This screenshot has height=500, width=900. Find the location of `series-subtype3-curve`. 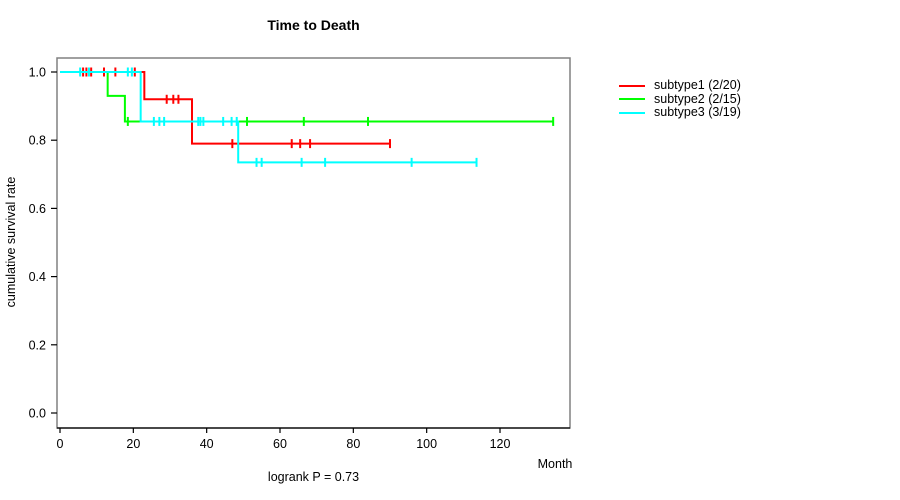

series-subtype3-curve is located at coordinates (268, 117).